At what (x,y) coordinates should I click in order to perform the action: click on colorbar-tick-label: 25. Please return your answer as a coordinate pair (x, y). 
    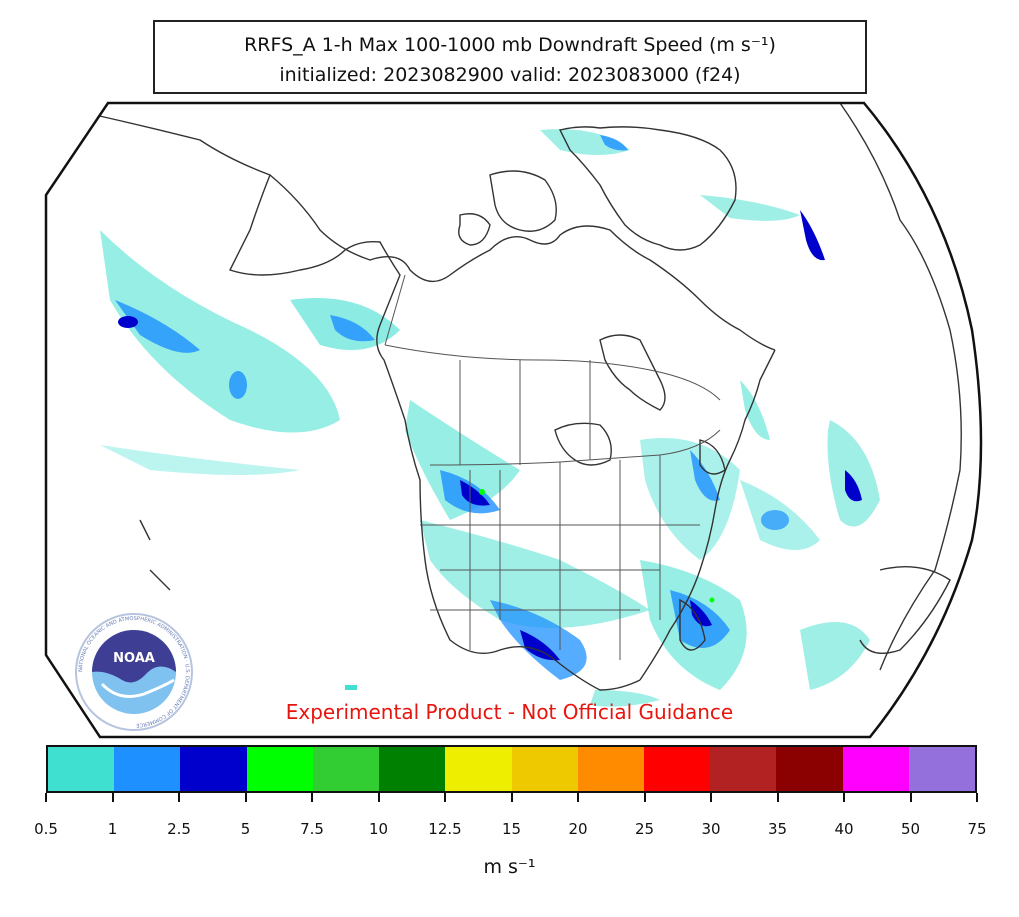
    Looking at the image, I should click on (644, 829).